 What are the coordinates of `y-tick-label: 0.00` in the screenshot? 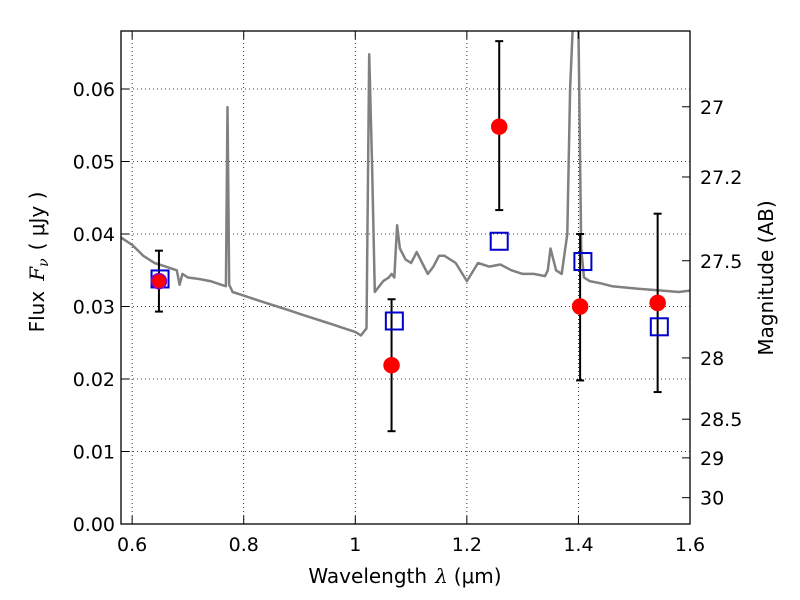 It's located at (94, 525).